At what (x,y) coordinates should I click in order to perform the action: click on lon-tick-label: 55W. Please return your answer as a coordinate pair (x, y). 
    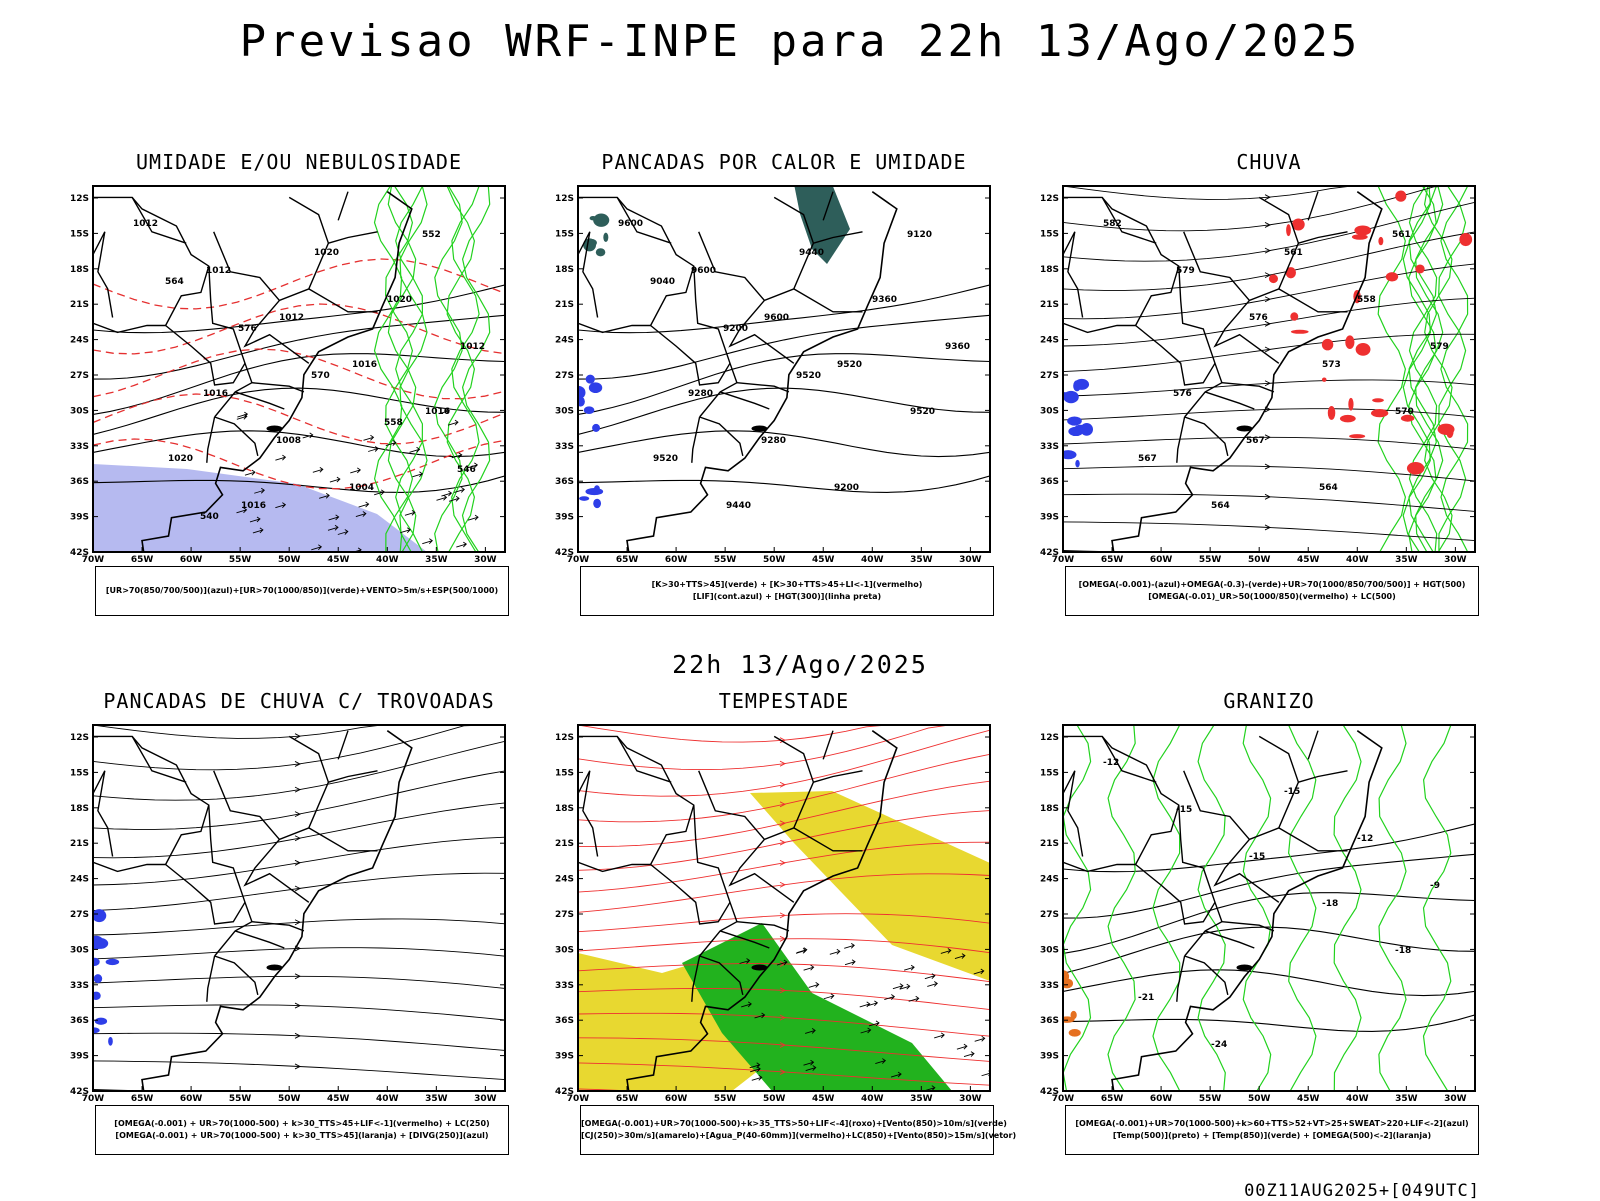
    Looking at the image, I should click on (1210, 1099).